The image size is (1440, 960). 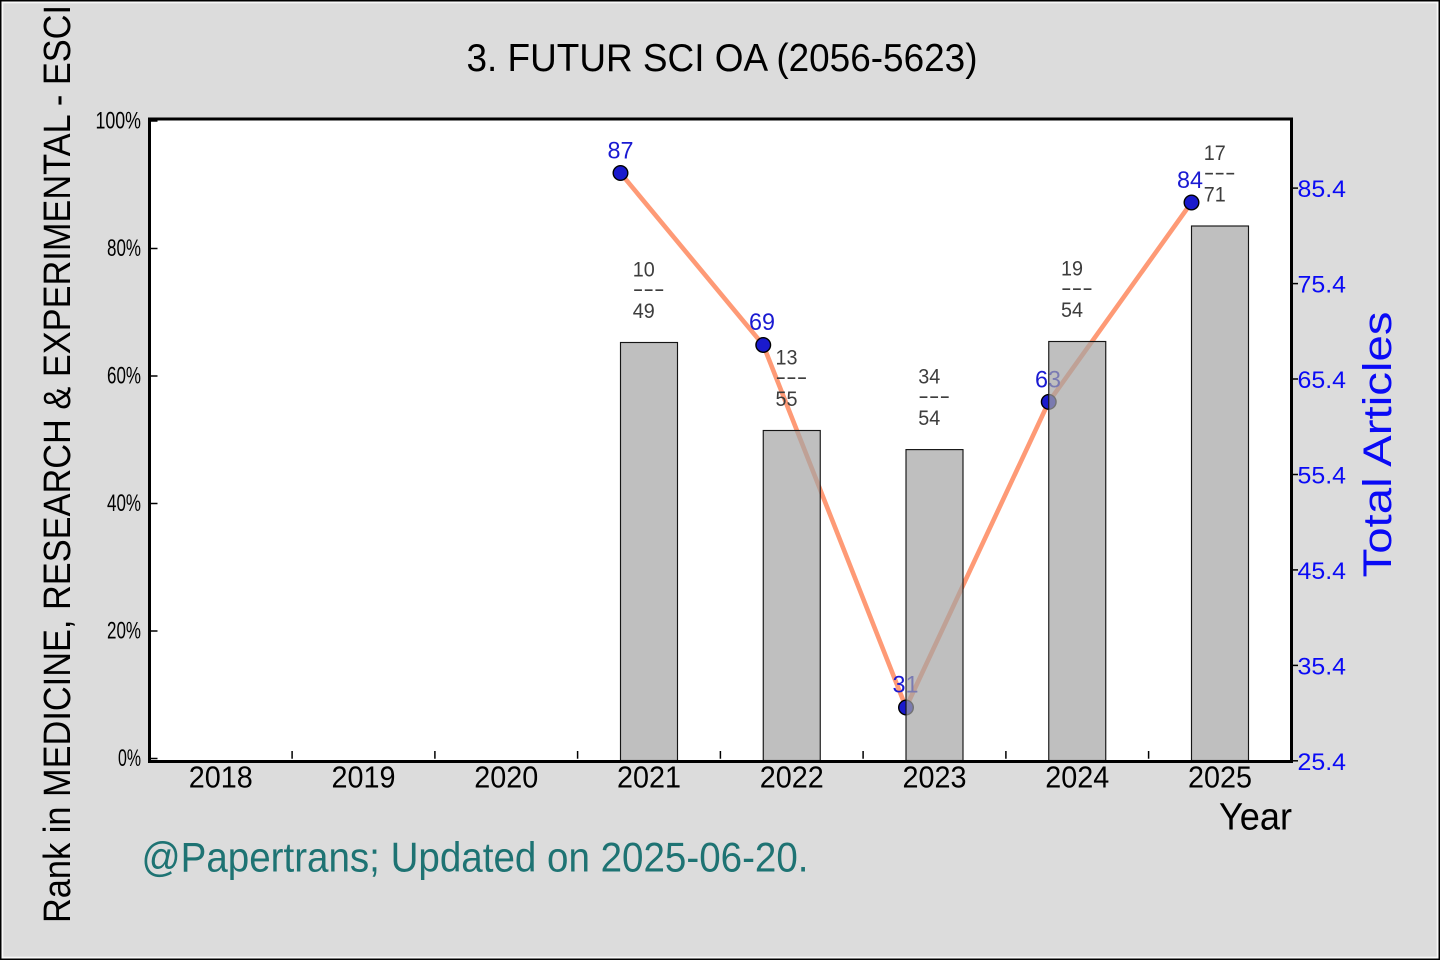 What do you see at coordinates (124, 248) in the screenshot?
I see `svg-text: 80%` at bounding box center [124, 248].